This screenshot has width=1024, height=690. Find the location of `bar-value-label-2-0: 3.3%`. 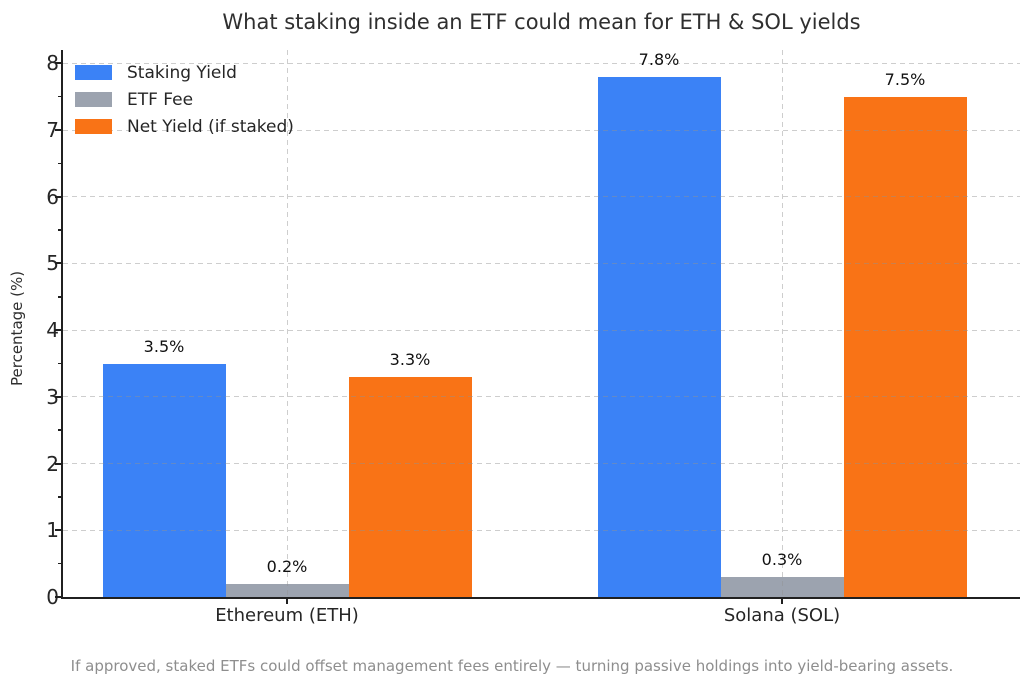

bar-value-label-2-0: 3.3% is located at coordinates (410, 359).